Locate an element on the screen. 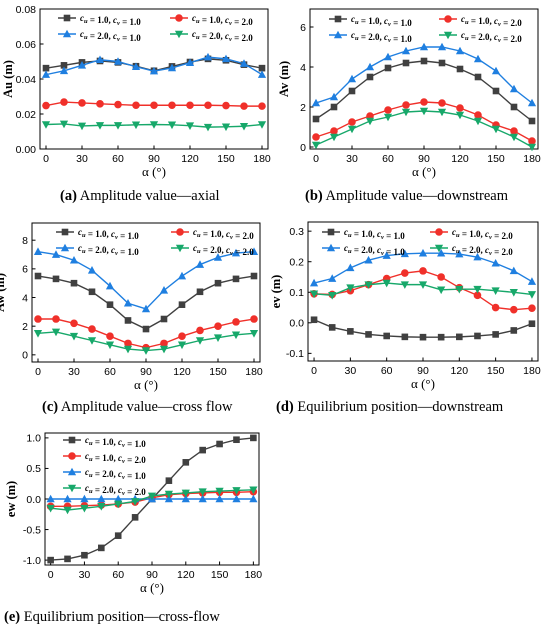 This screenshot has width=550, height=634. panel-c-xtick-label: 90 is located at coordinates (146, 372).